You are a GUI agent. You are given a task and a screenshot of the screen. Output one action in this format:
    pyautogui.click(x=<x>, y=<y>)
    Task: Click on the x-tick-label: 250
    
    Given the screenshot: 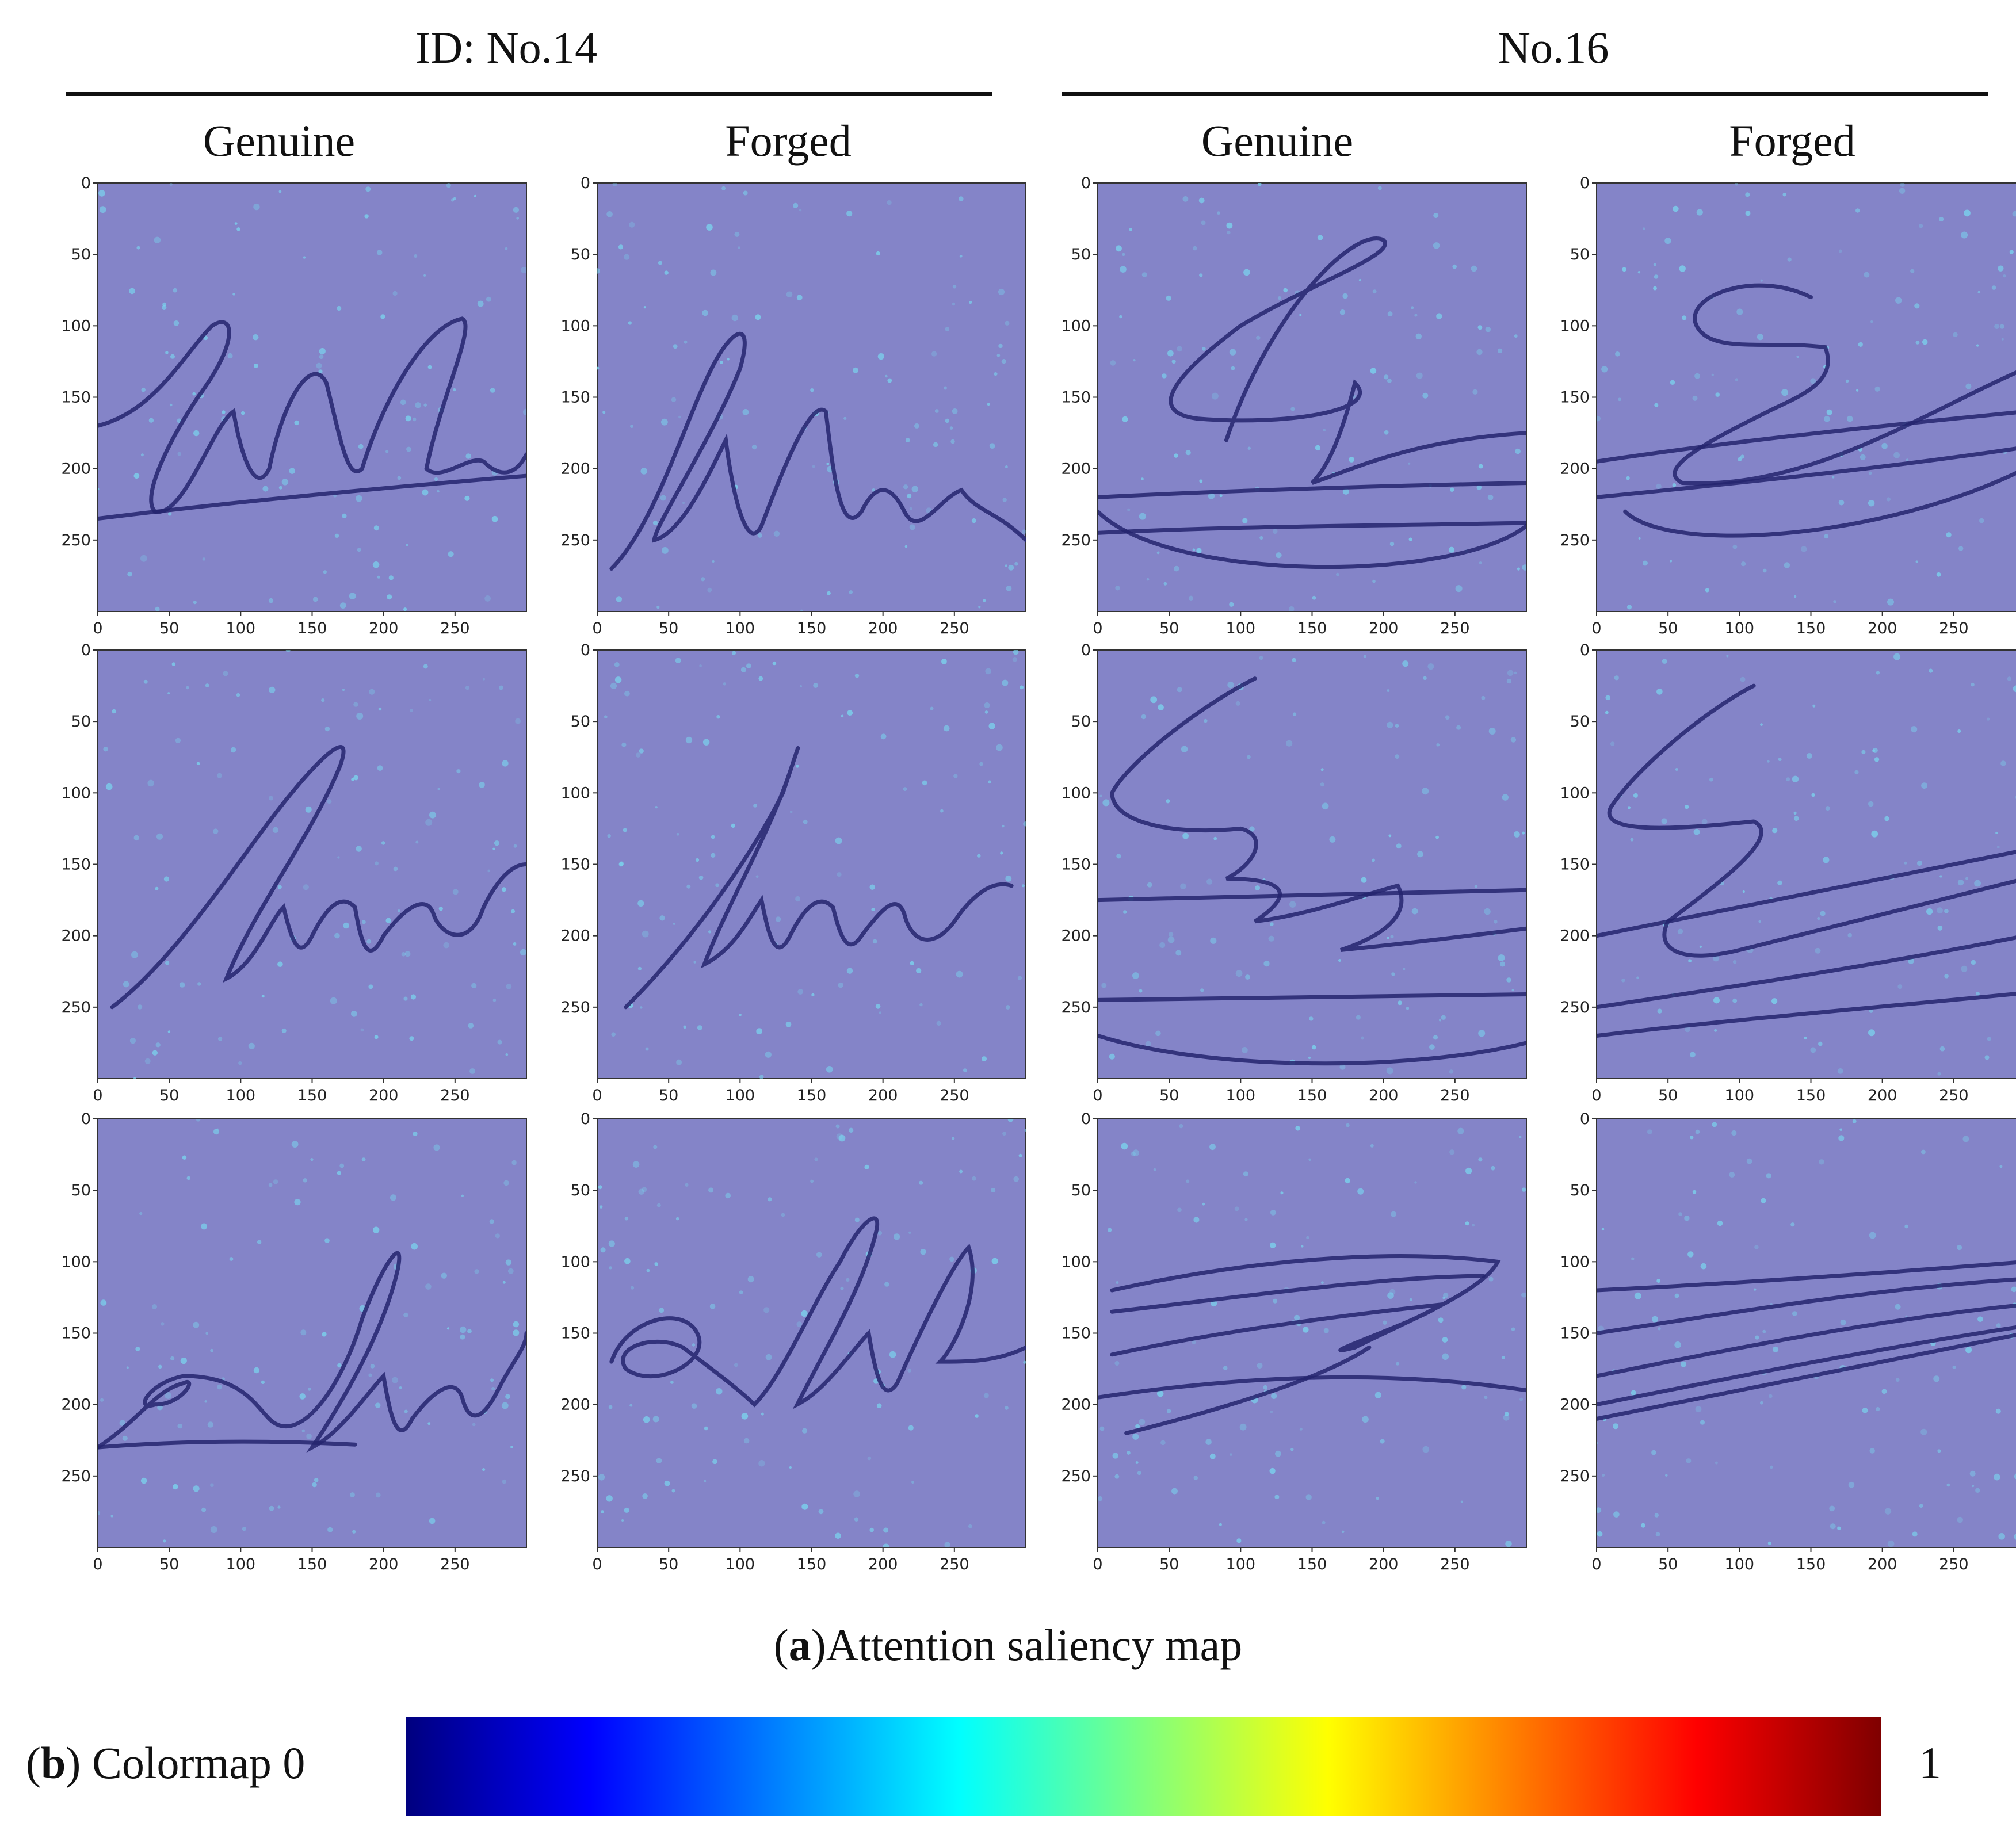 What is the action you would take?
    pyautogui.click(x=1954, y=1564)
    